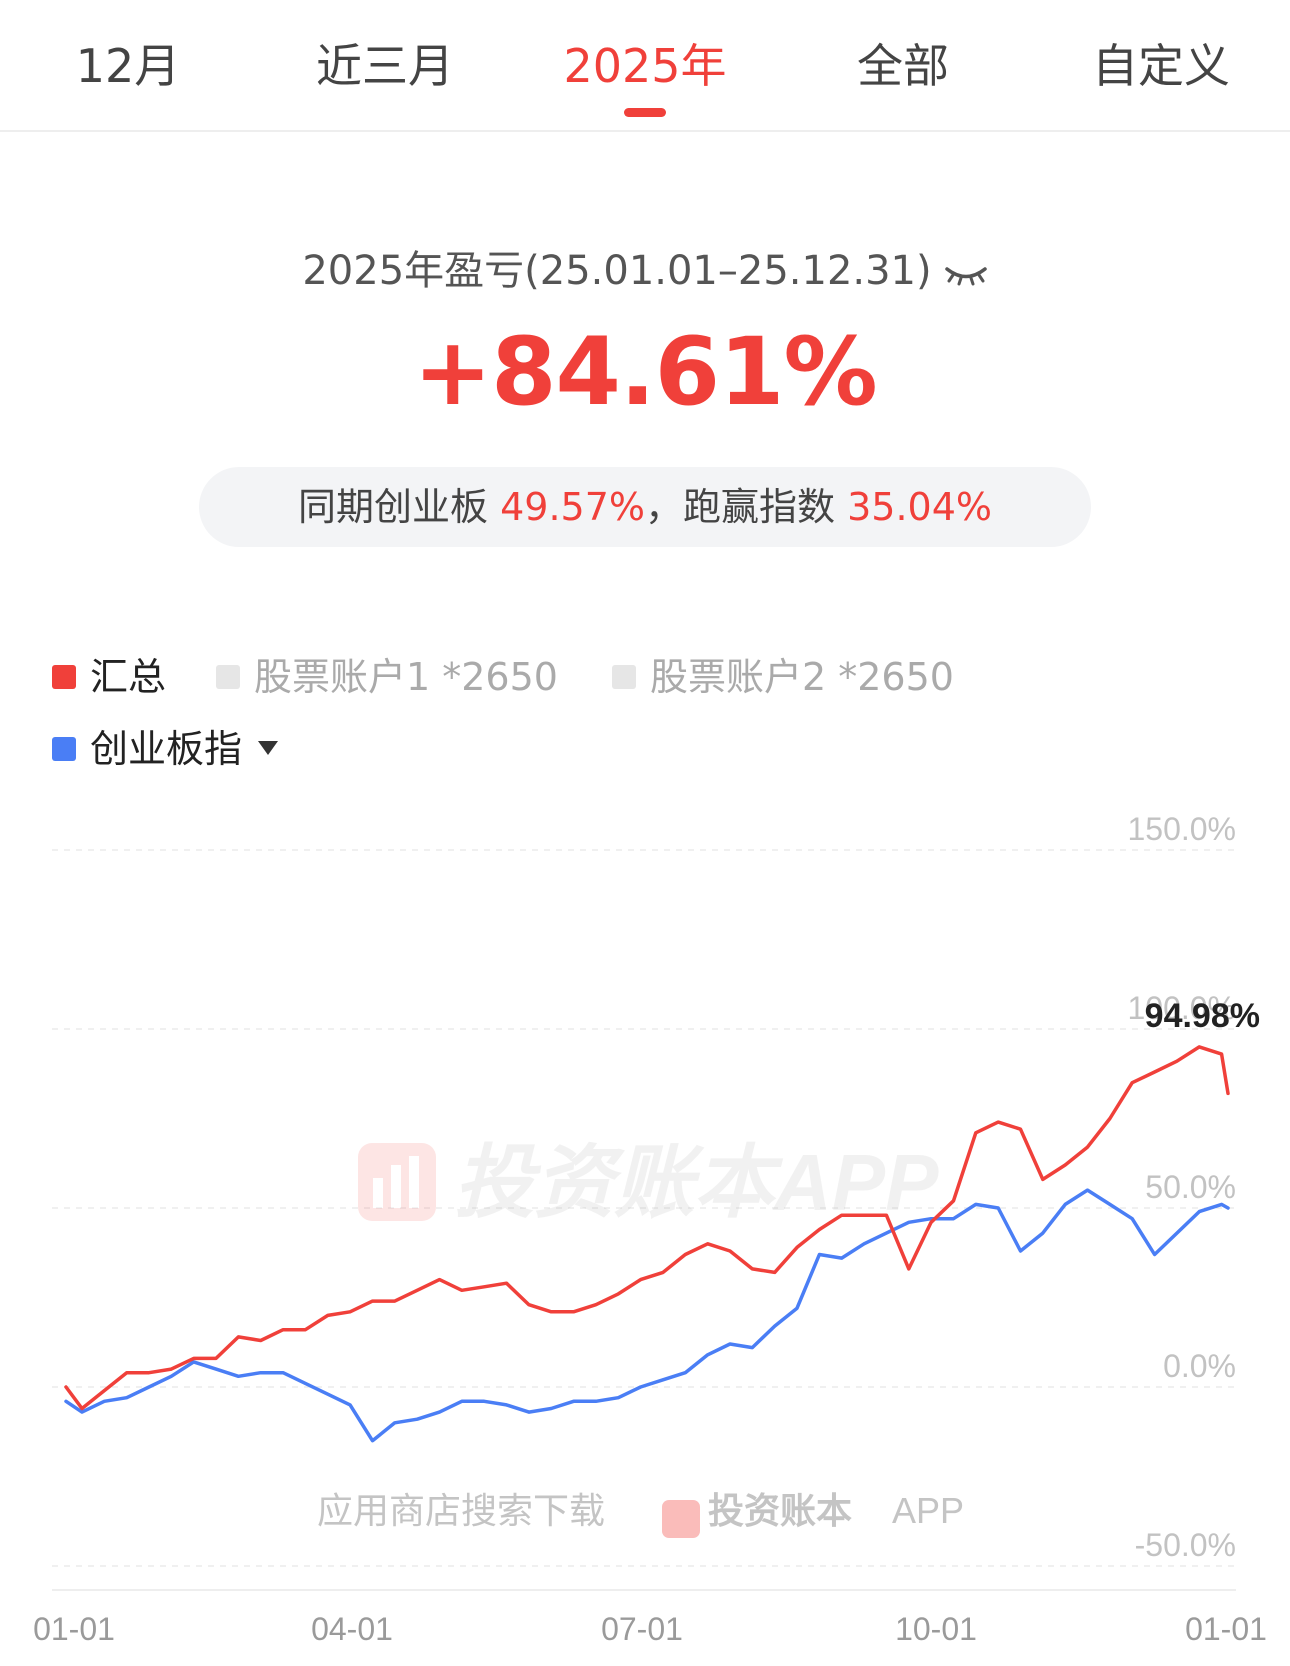 Image resolution: width=1290 pixels, height=1666 pixels. Describe the element at coordinates (128, 66) in the screenshot. I see `tab-december: 12月` at that location.